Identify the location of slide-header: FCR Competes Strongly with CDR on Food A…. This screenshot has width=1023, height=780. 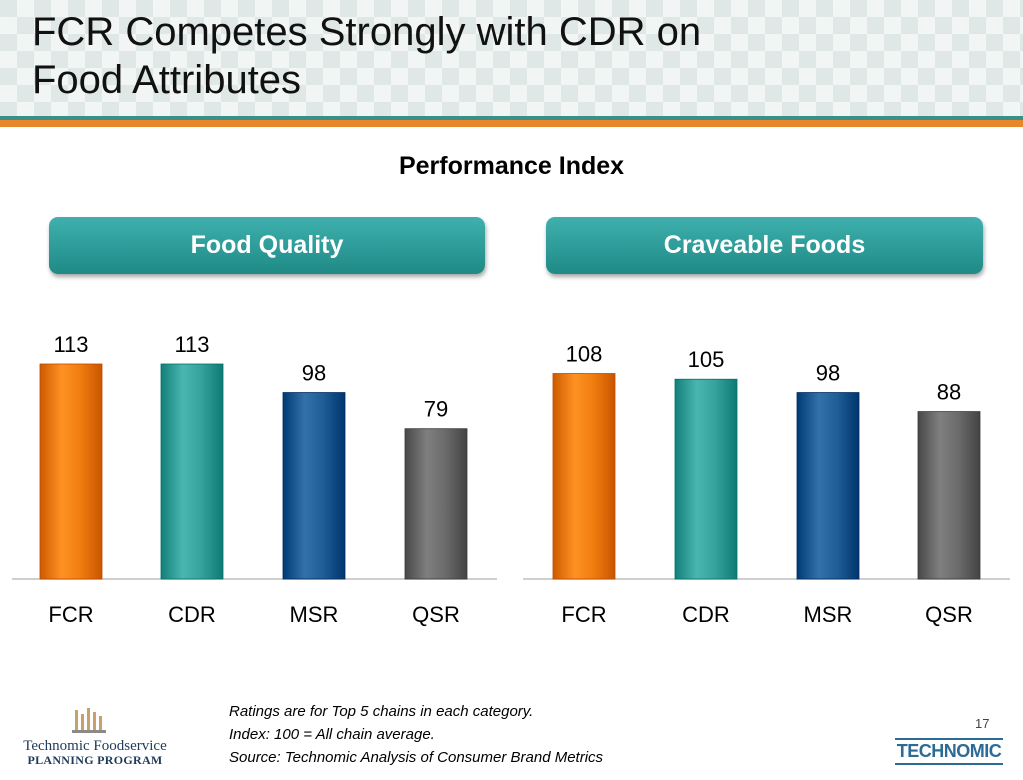
(511, 58).